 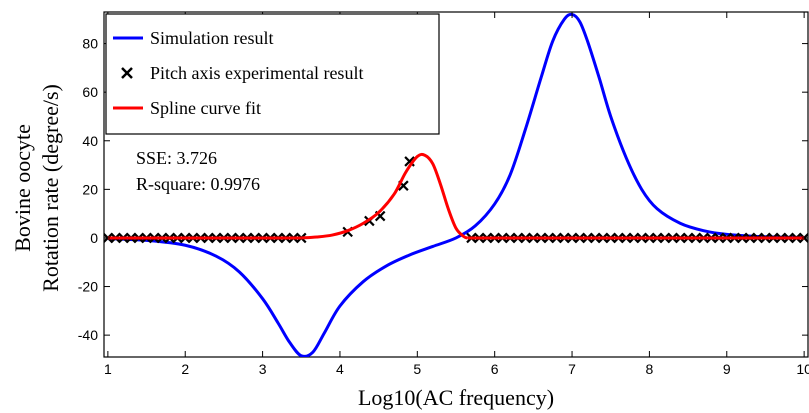 I want to click on y-axis-title: Bovine oocyte Rotation rate (degree/s), so click(x=36, y=188).